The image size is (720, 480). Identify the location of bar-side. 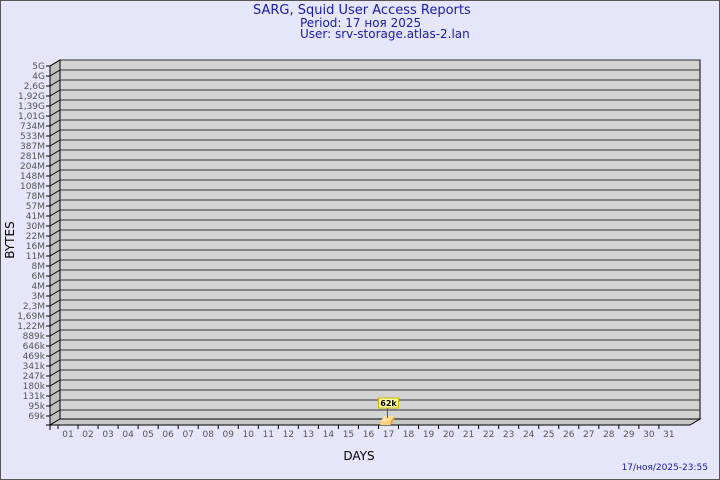
(392, 420).